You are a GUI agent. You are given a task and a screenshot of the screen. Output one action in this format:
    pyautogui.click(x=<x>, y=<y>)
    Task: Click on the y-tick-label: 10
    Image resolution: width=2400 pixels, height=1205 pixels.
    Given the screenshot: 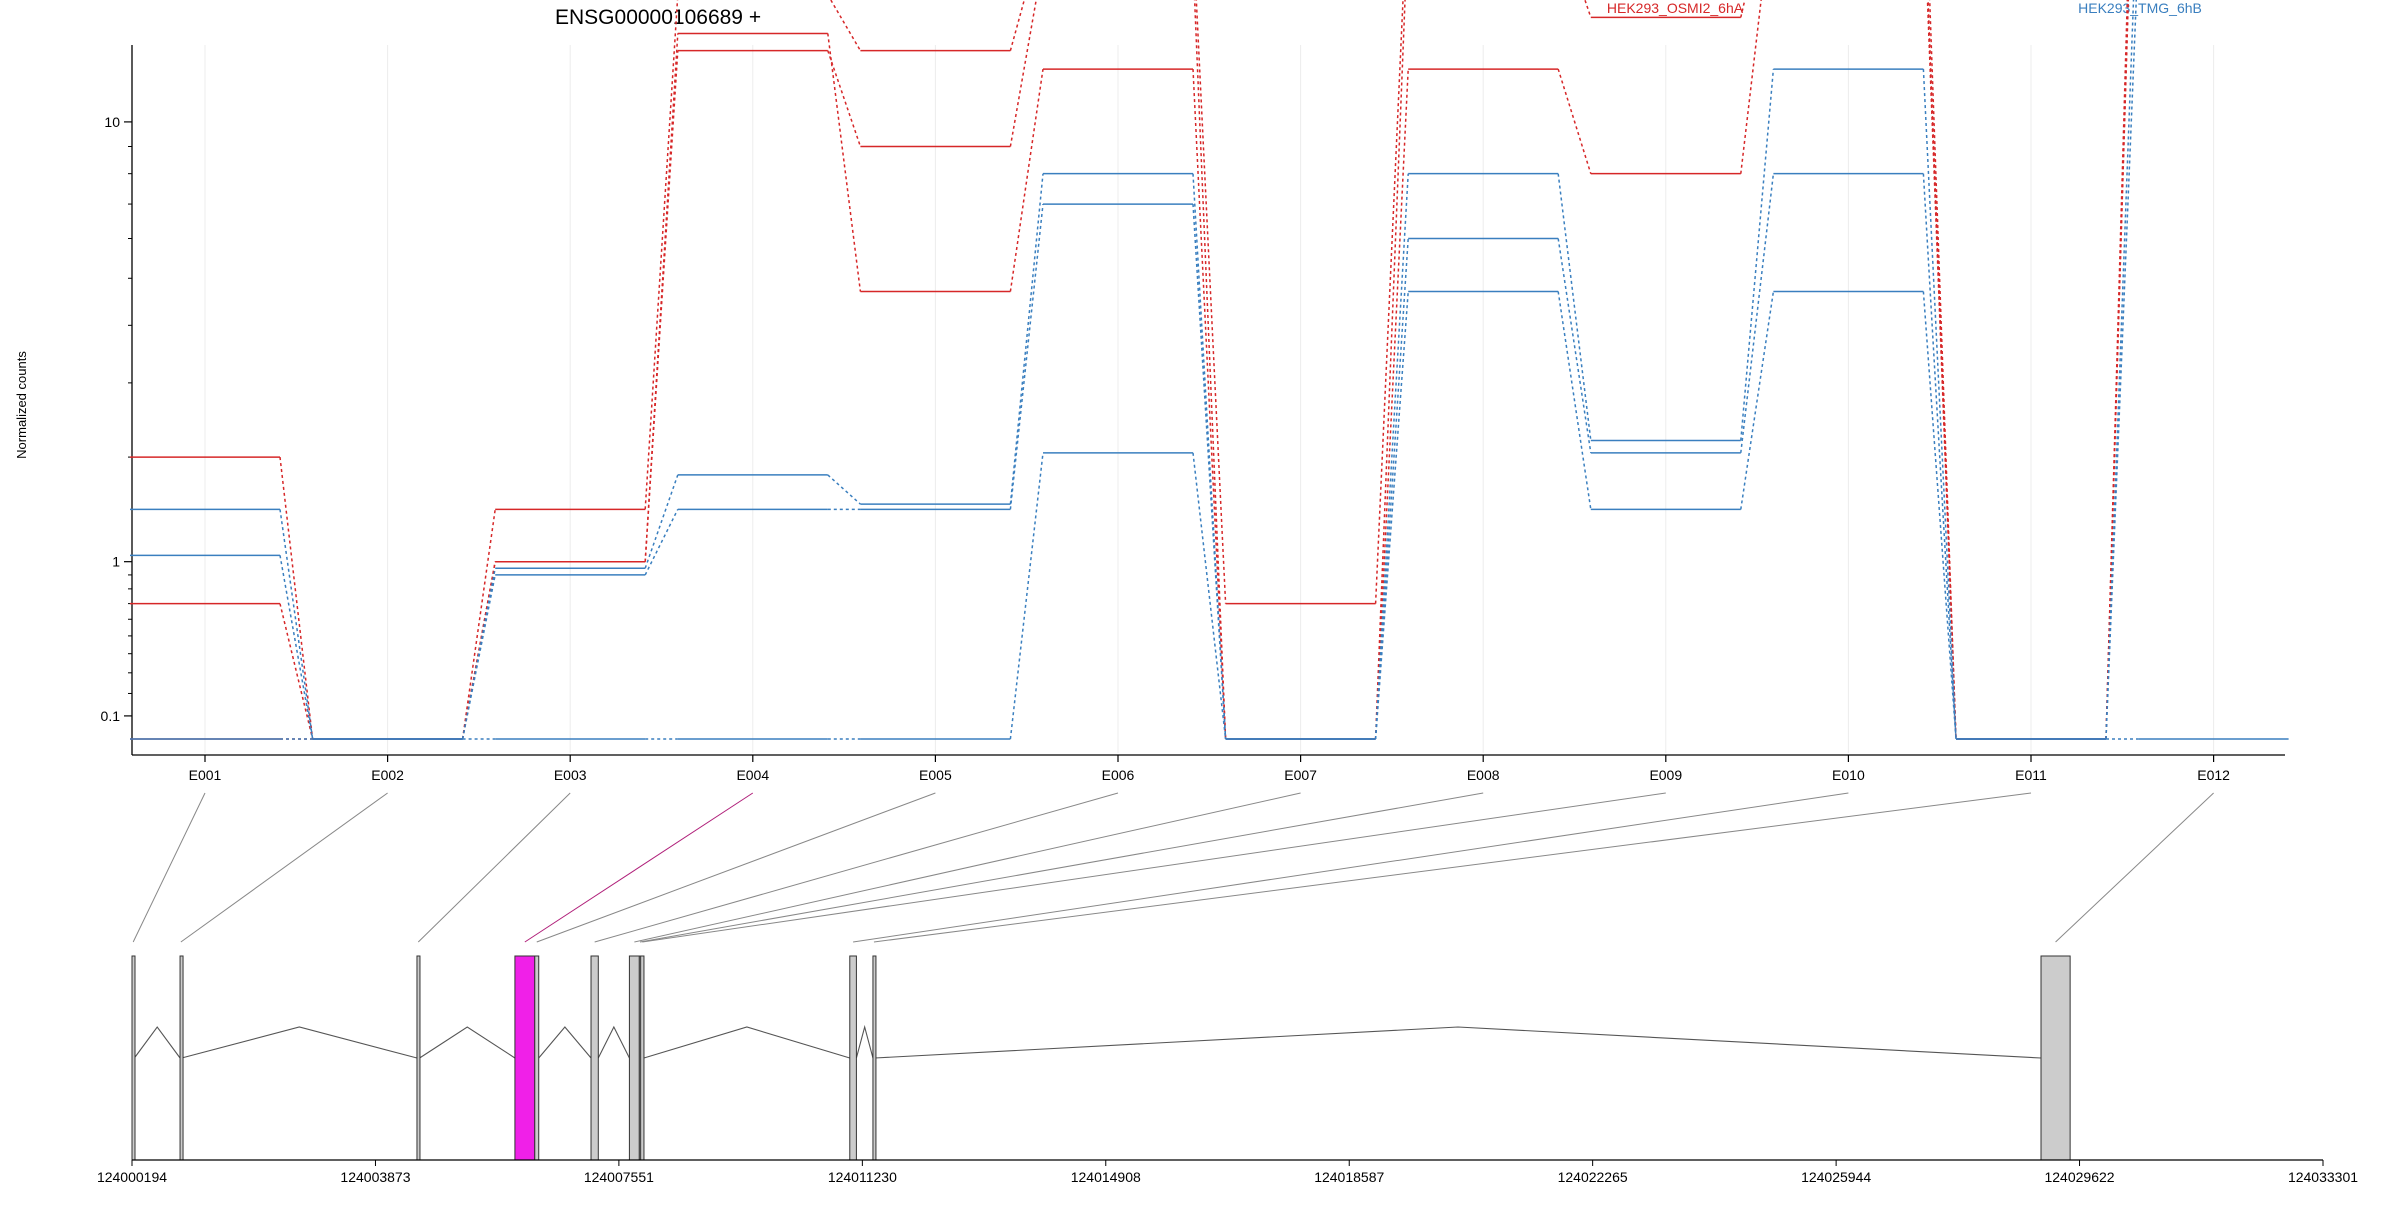 What is the action you would take?
    pyautogui.click(x=112, y=122)
    